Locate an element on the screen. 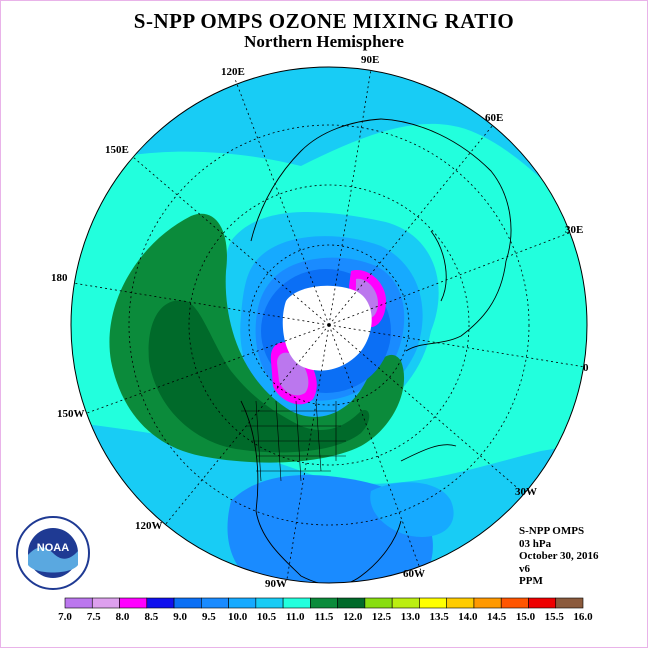 The image size is (648, 648). lon-label-30w: 30W is located at coordinates (526, 492).